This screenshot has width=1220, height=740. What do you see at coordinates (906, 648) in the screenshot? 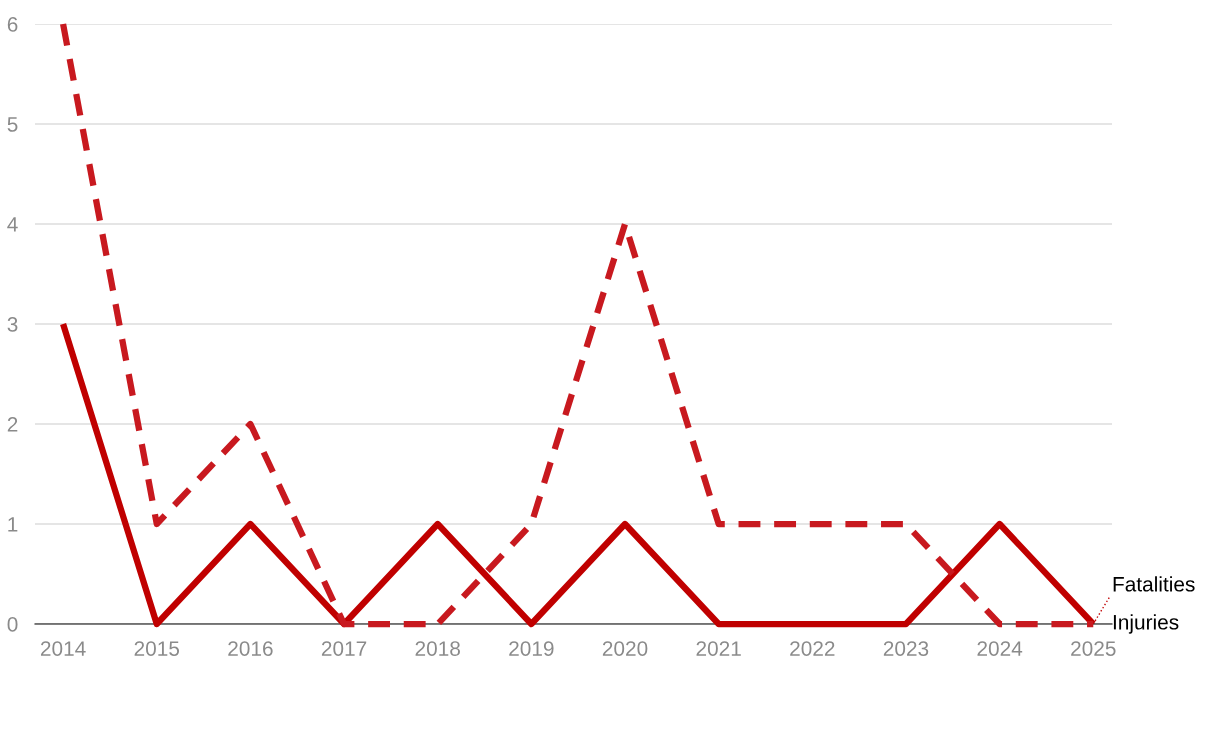
I see `x-tick-label: 2023` at bounding box center [906, 648].